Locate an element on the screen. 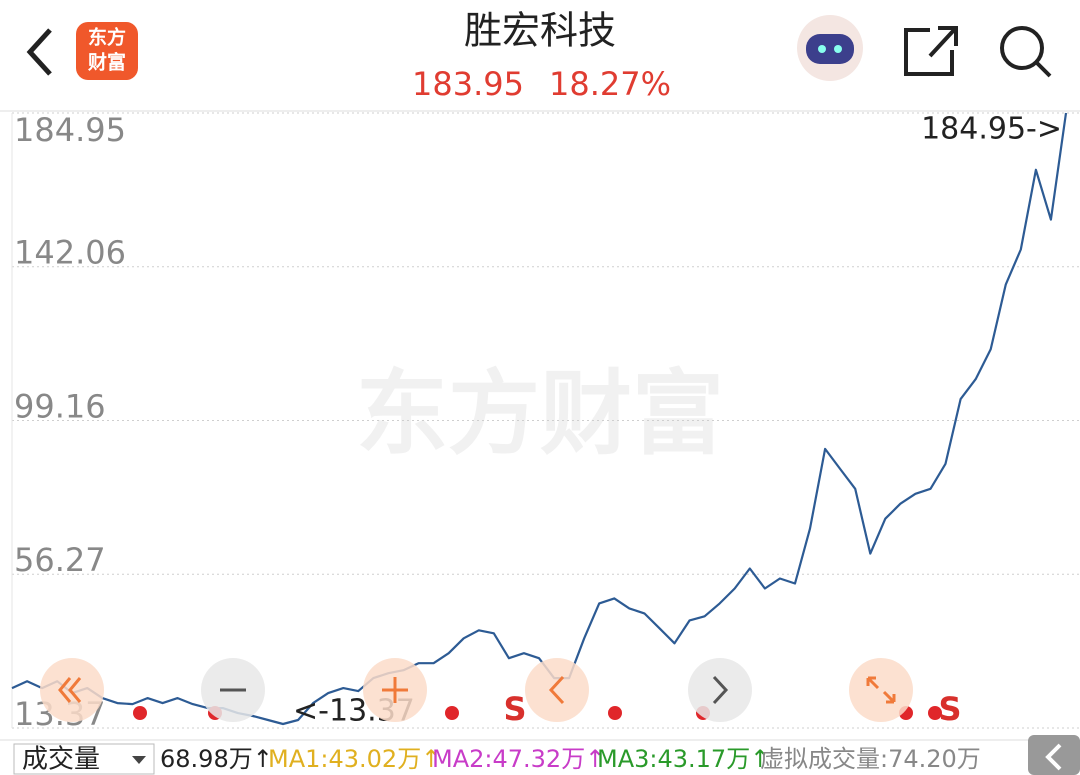 The width and height of the screenshot is (1080, 775). y-tick-label: 142.06 is located at coordinates (70, 253).